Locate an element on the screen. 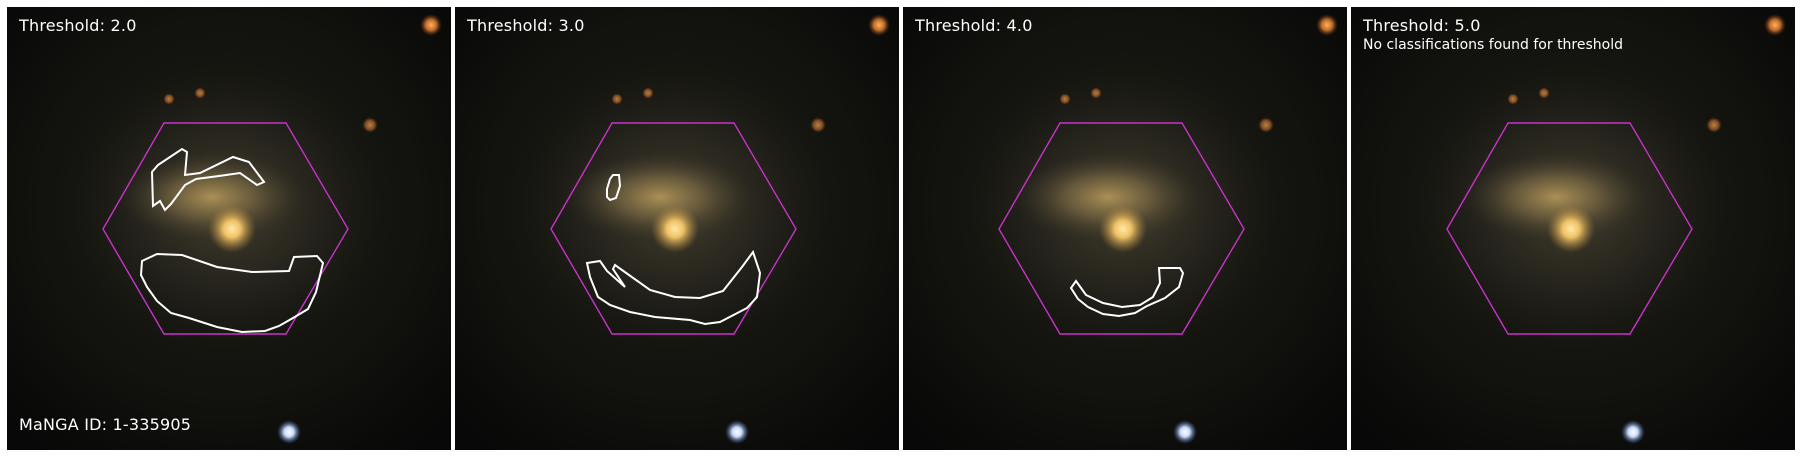 This screenshot has height=457, width=1800. threshold-label: Threshold: 2.0 is located at coordinates (78, 25).